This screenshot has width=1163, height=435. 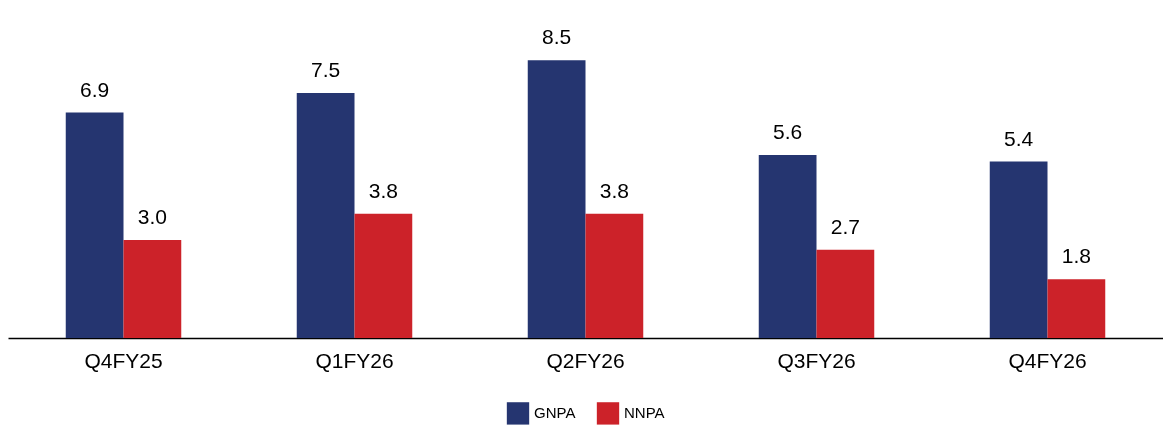 I want to click on data-label: 6.9, so click(x=95, y=89).